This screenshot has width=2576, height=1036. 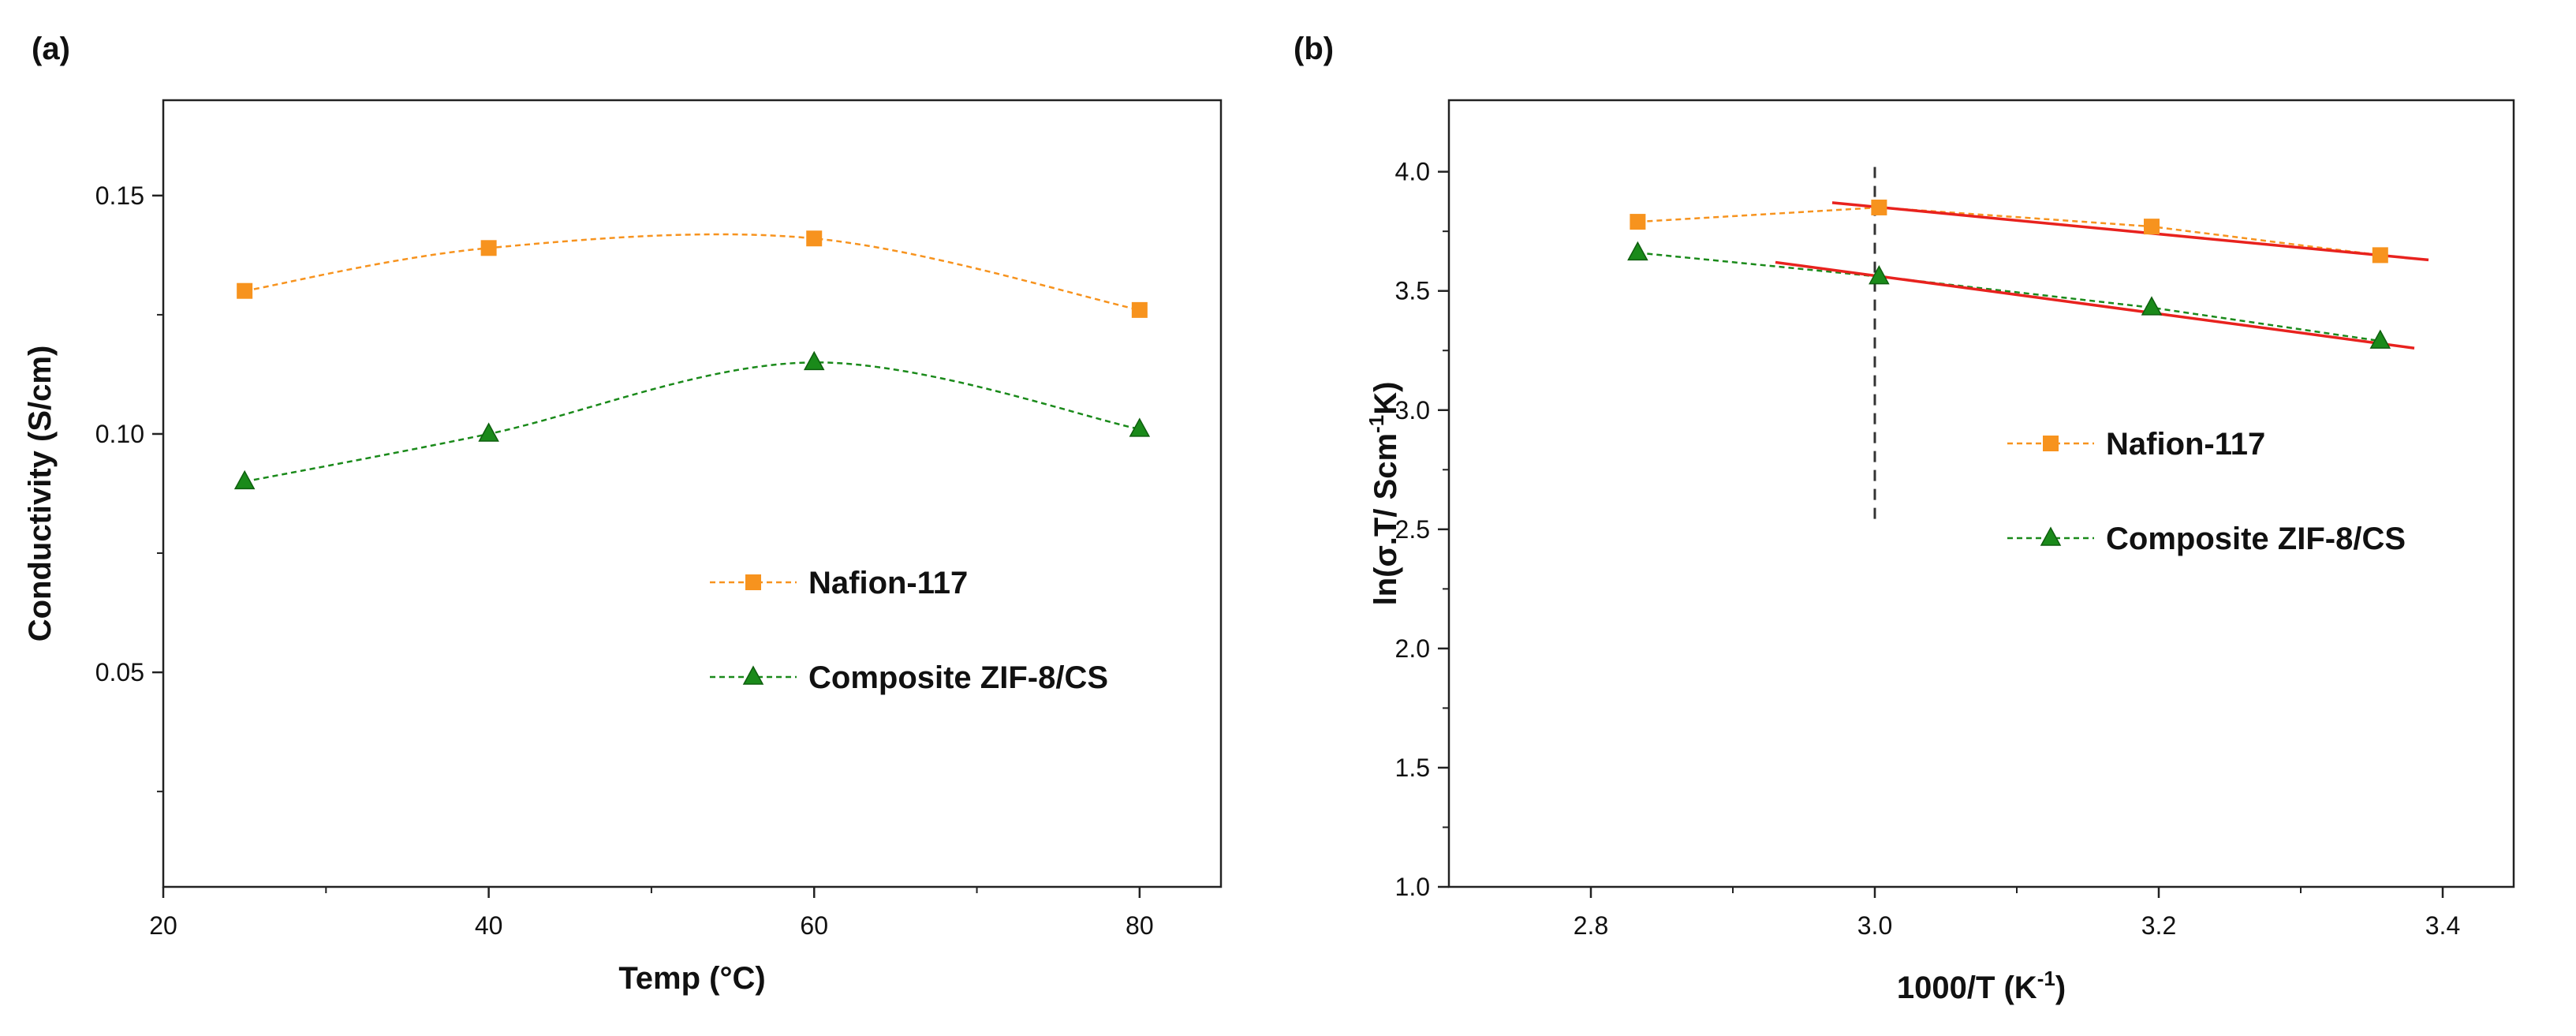 What do you see at coordinates (40, 494) in the screenshot?
I see `y-axis-label: Conductivity (S/cm)` at bounding box center [40, 494].